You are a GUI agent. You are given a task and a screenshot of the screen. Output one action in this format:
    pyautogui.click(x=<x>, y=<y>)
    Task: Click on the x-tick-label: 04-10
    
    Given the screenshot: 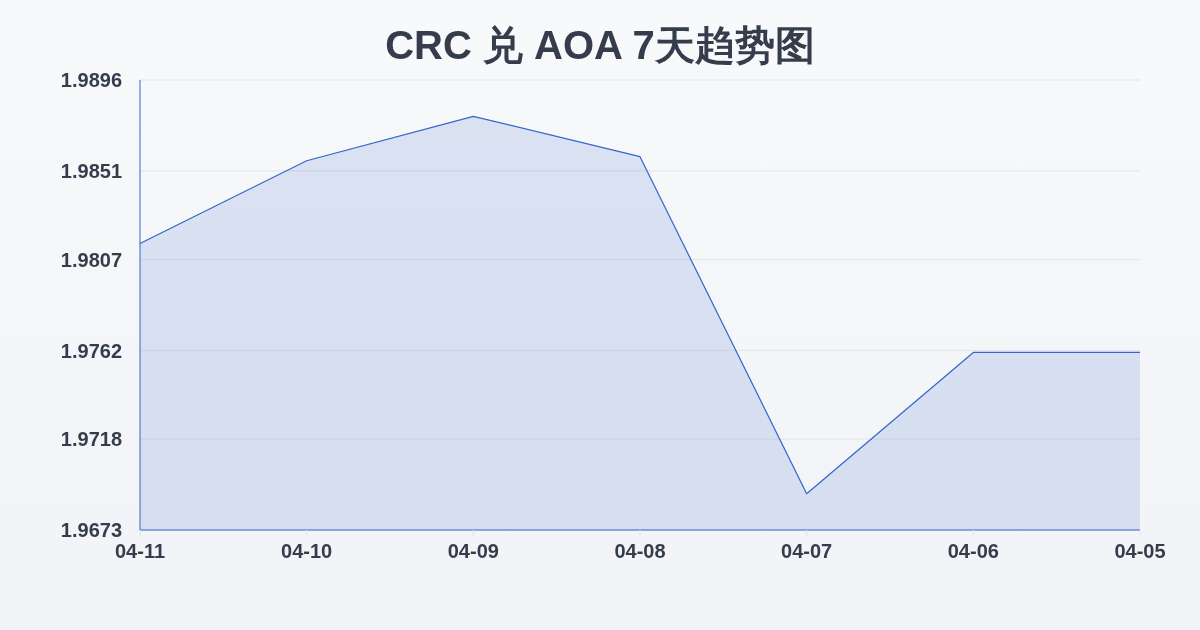 What is the action you would take?
    pyautogui.click(x=307, y=551)
    